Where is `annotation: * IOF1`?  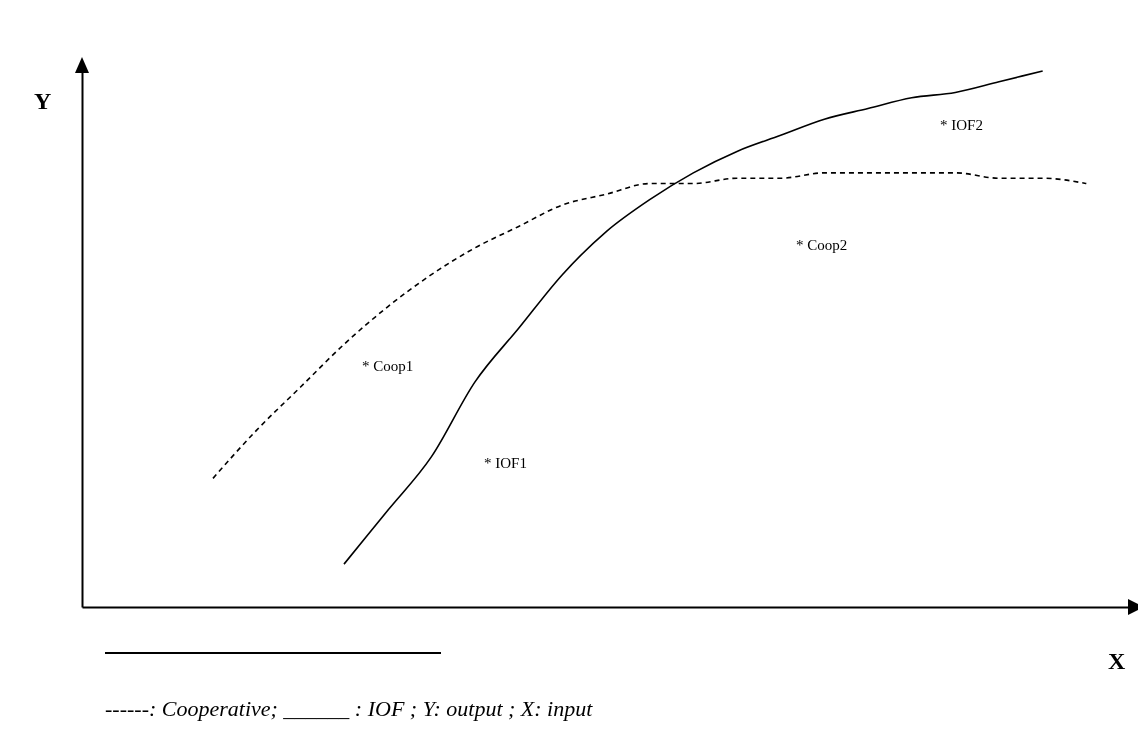 annotation: * IOF1 is located at coordinates (505, 463).